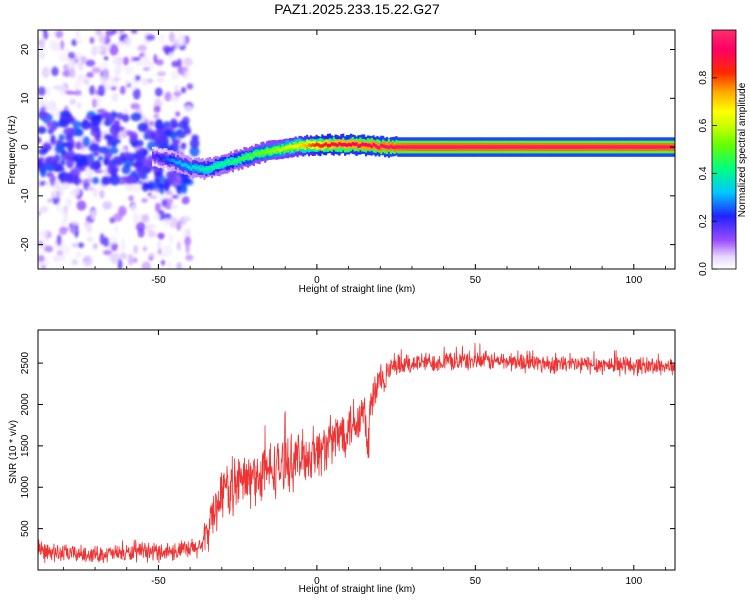  I want to click on spectrogram-x-axis-label: Height of straight line (km), so click(357, 289).